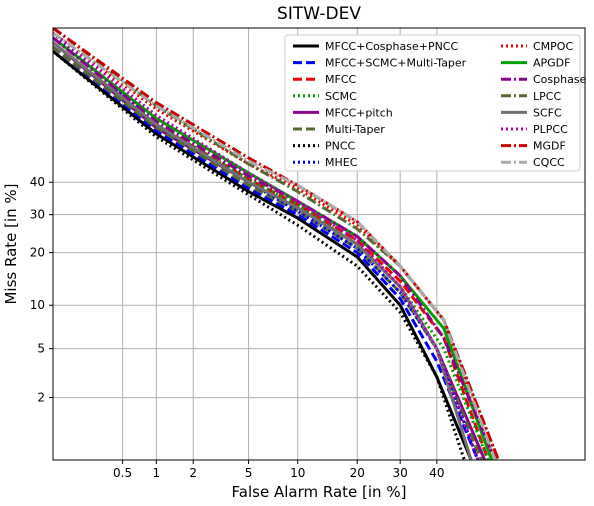 The height and width of the screenshot is (506, 594). Describe the element at coordinates (37, 253) in the screenshot. I see `y-tick-label: 20` at that location.